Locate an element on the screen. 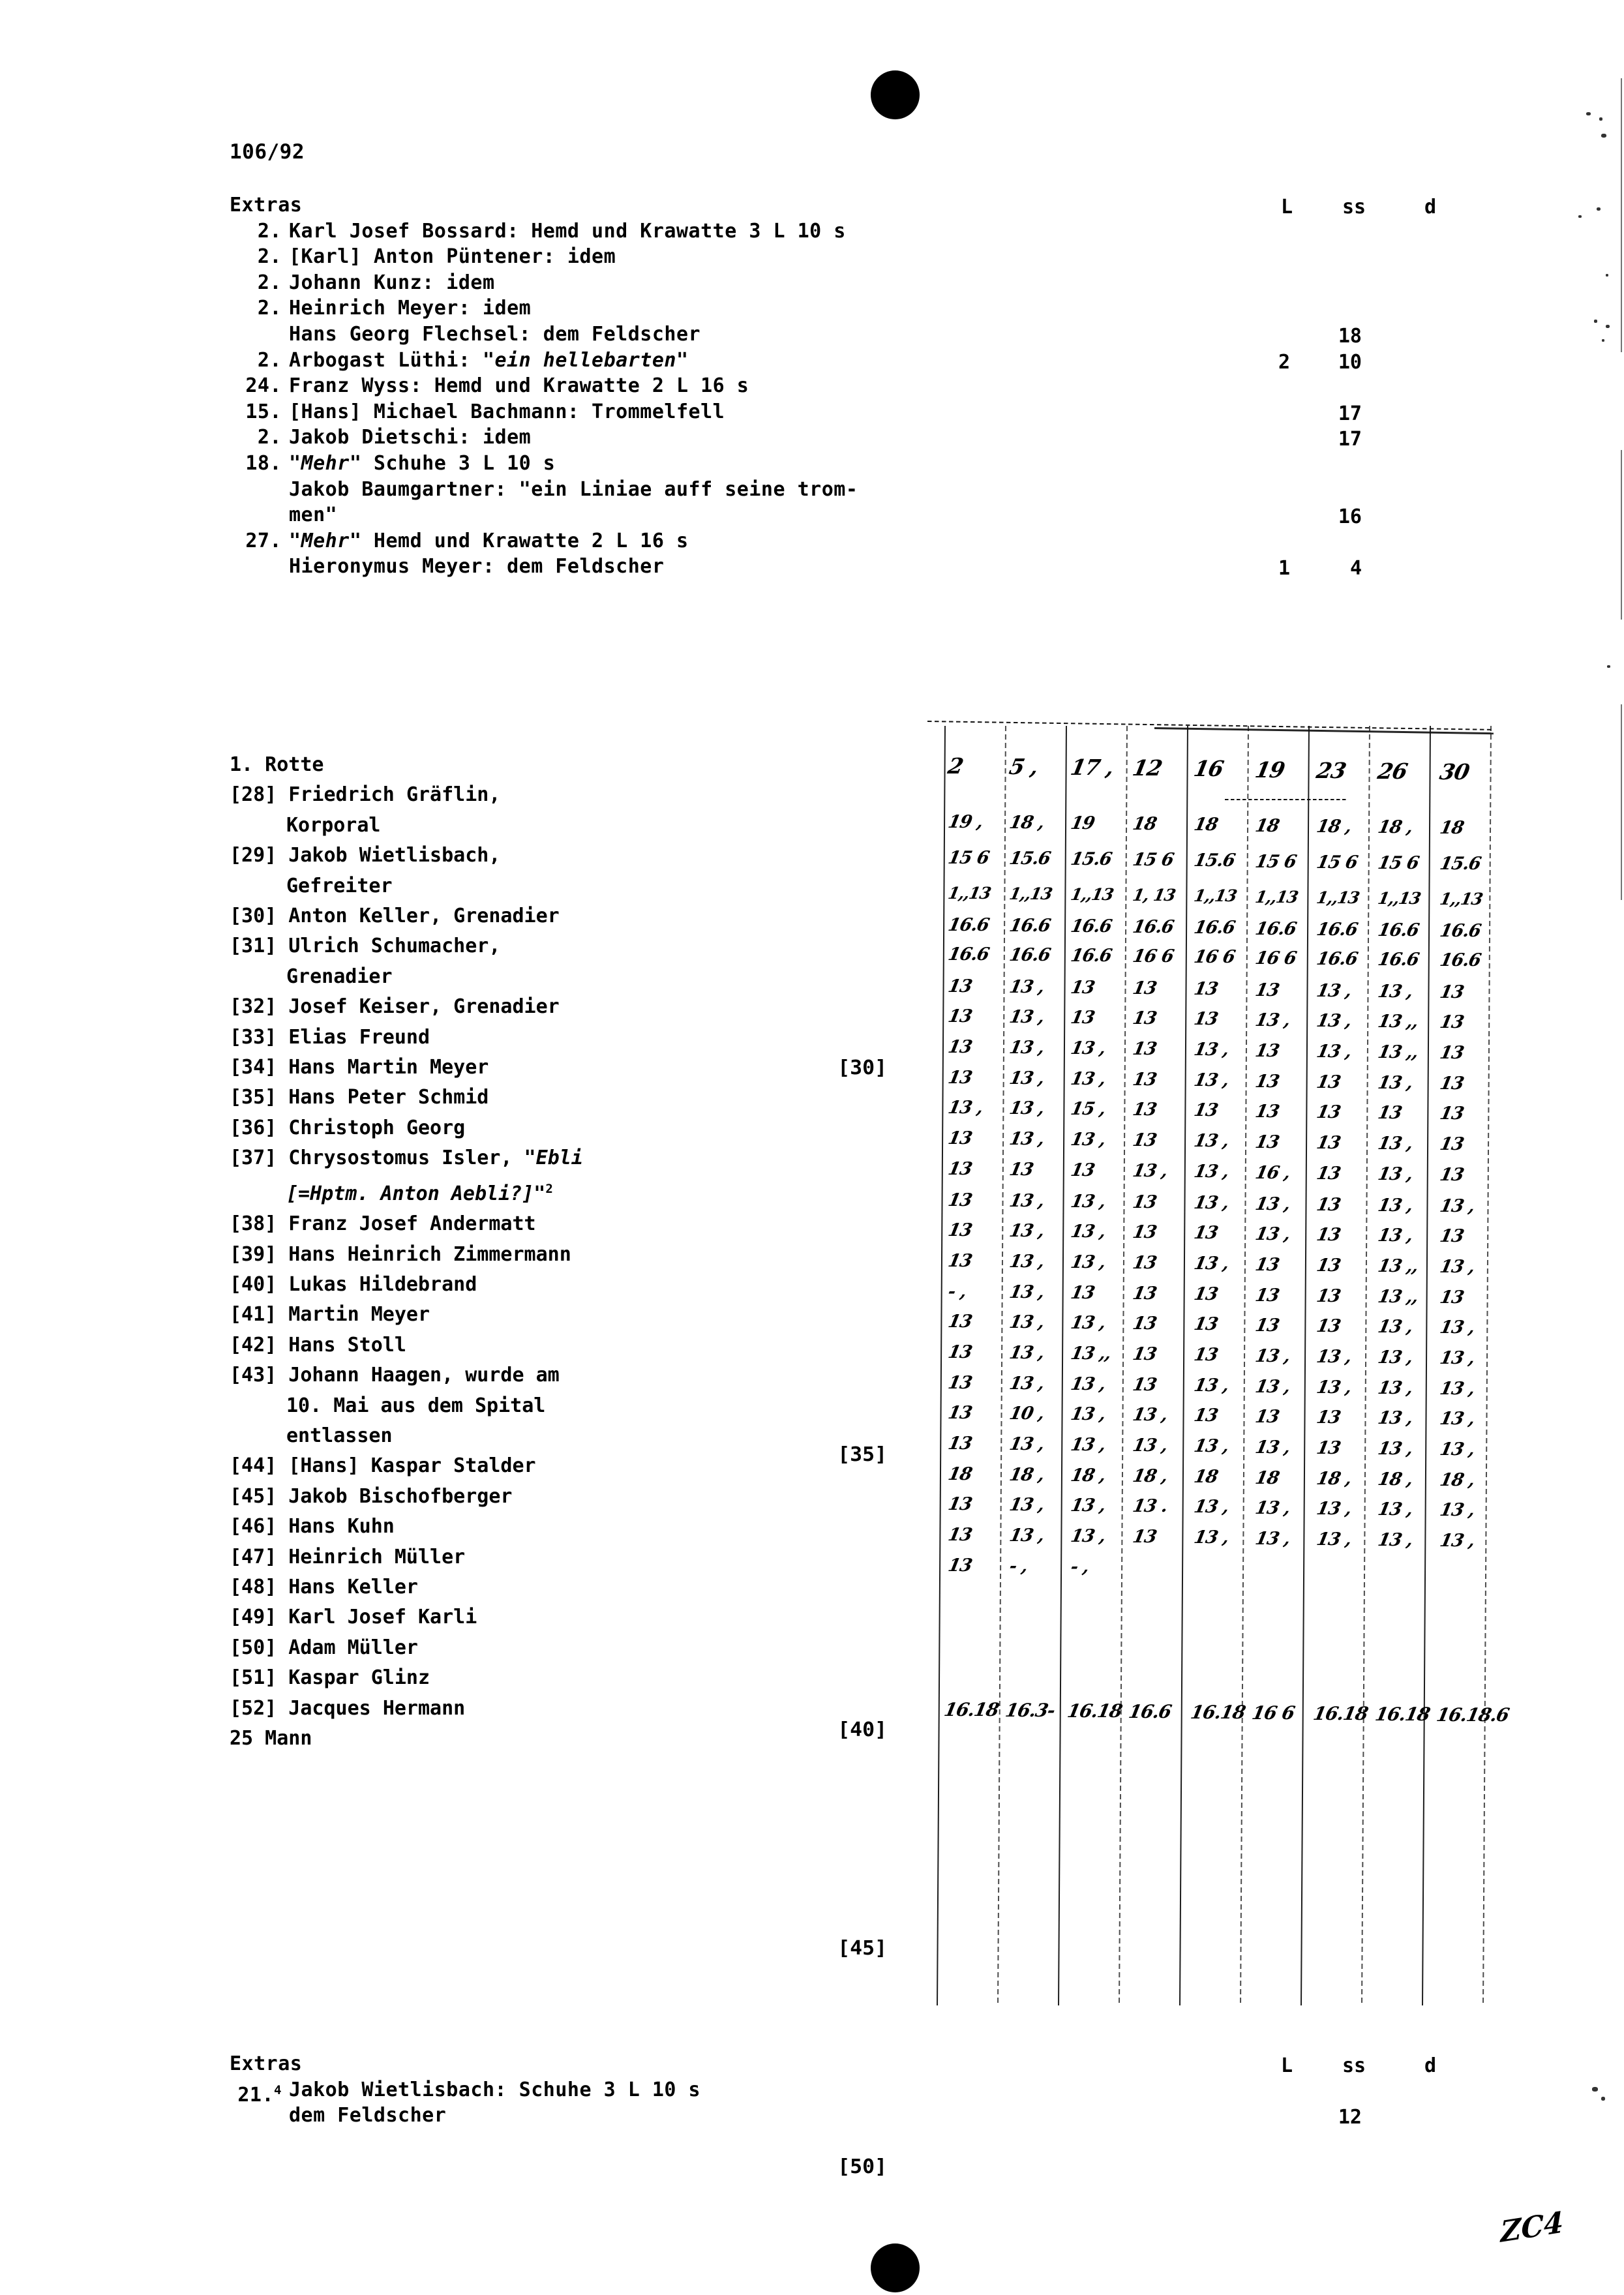  scan-edge-line is located at coordinates (1621, 535).